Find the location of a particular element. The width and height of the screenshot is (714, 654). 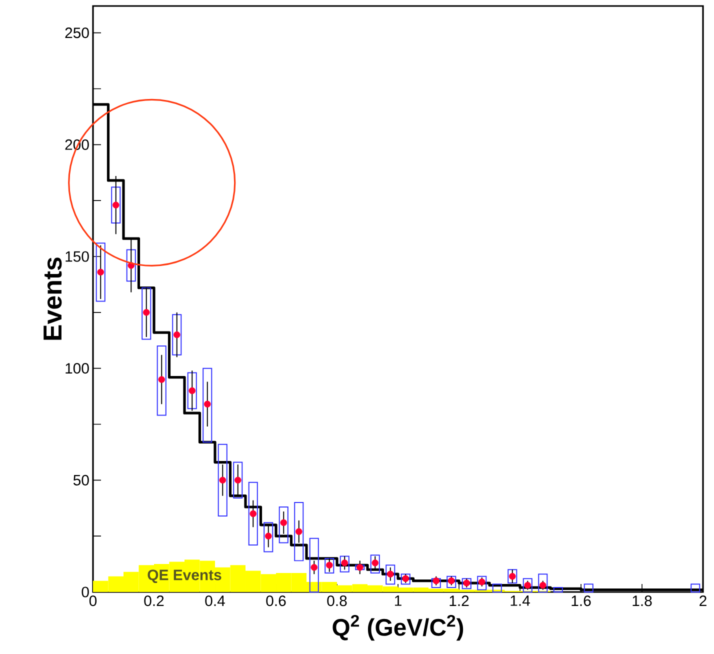

x-tick-label: 1.2 is located at coordinates (459, 601).